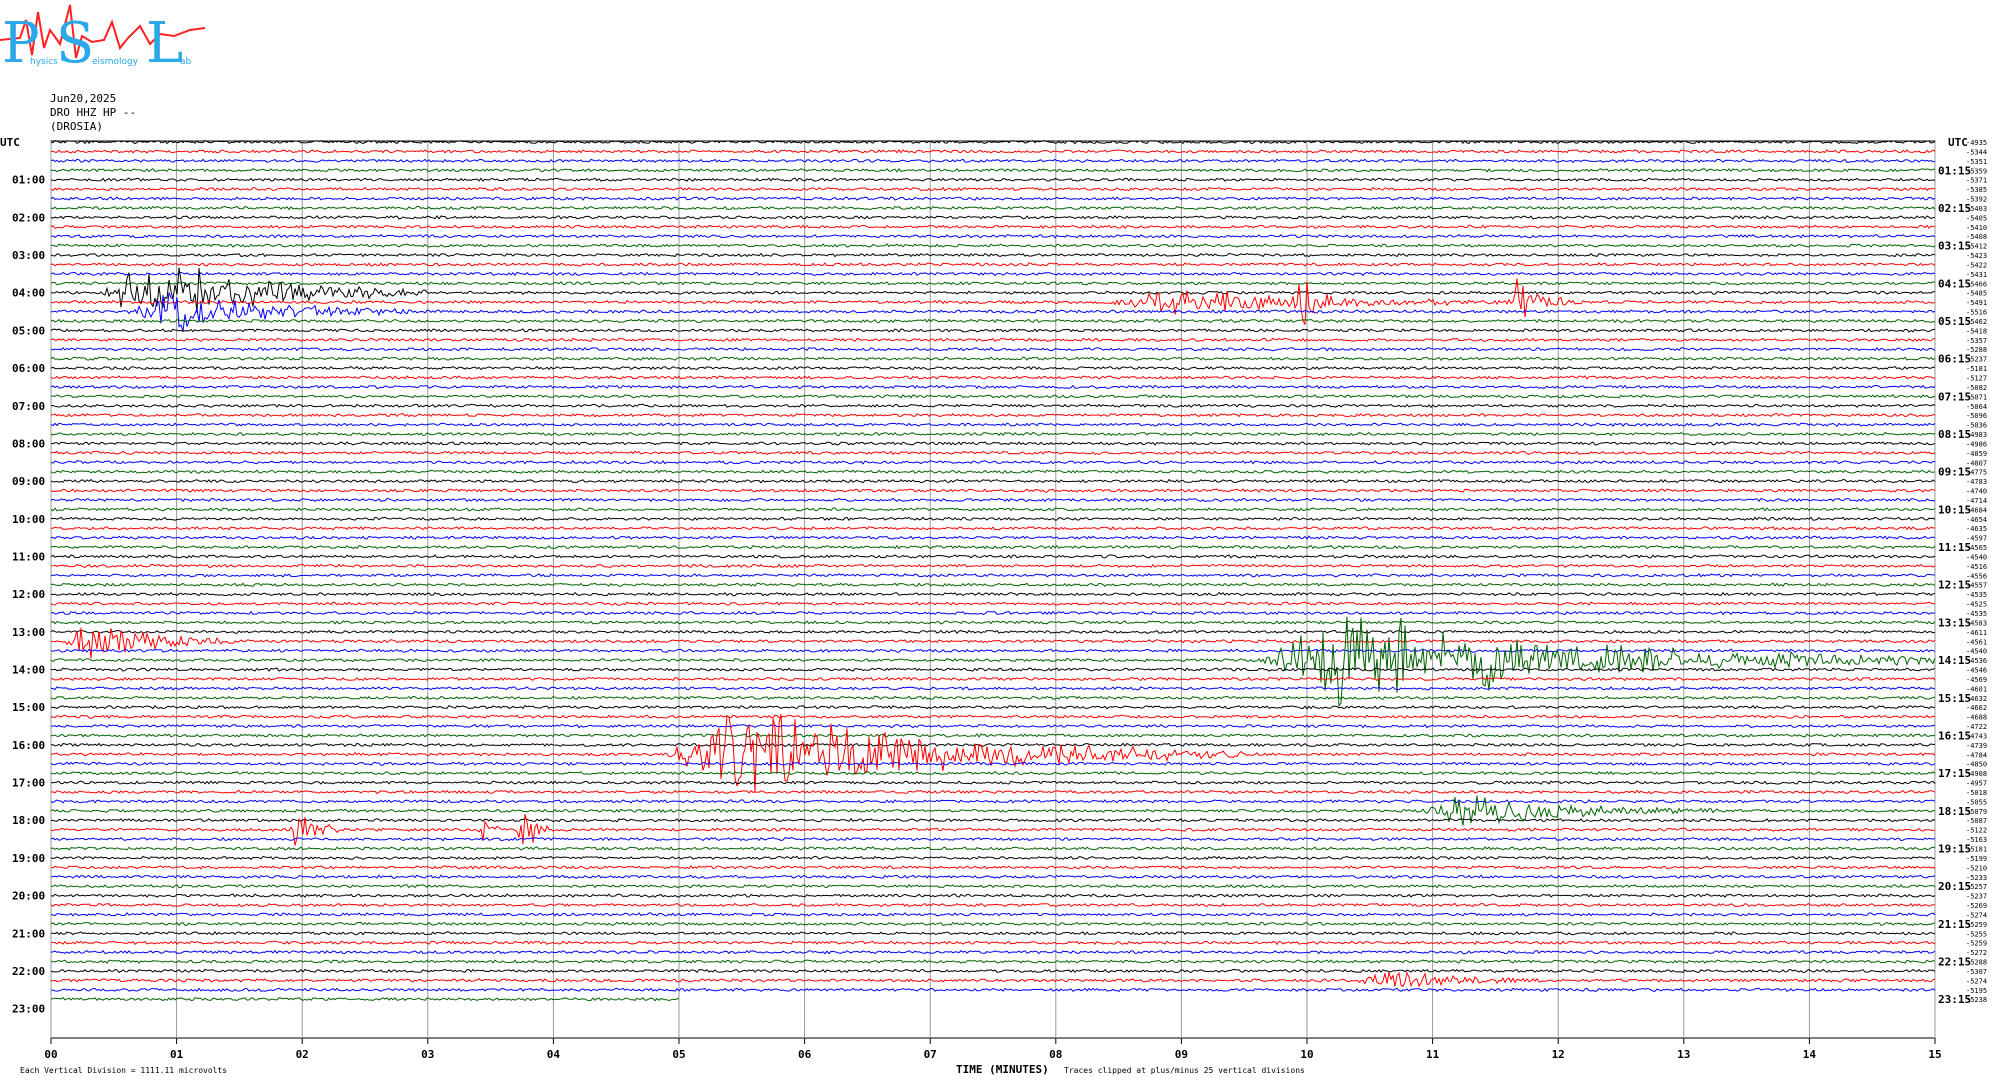 The height and width of the screenshot is (1080, 2010). I want to click on x-tick-label: 12, so click(1558, 1054).